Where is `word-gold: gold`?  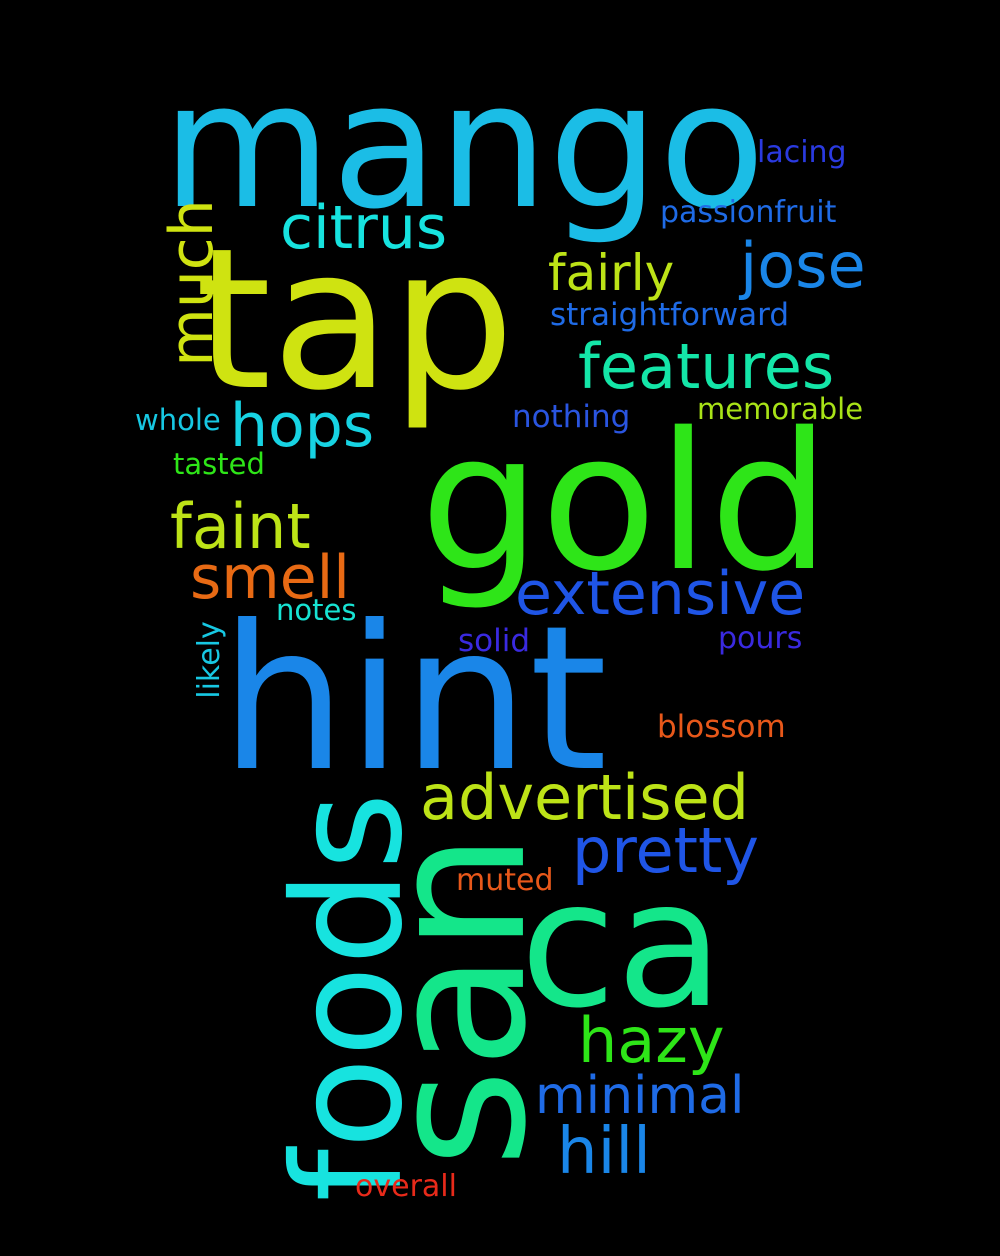 word-gold: gold is located at coordinates (625, 502).